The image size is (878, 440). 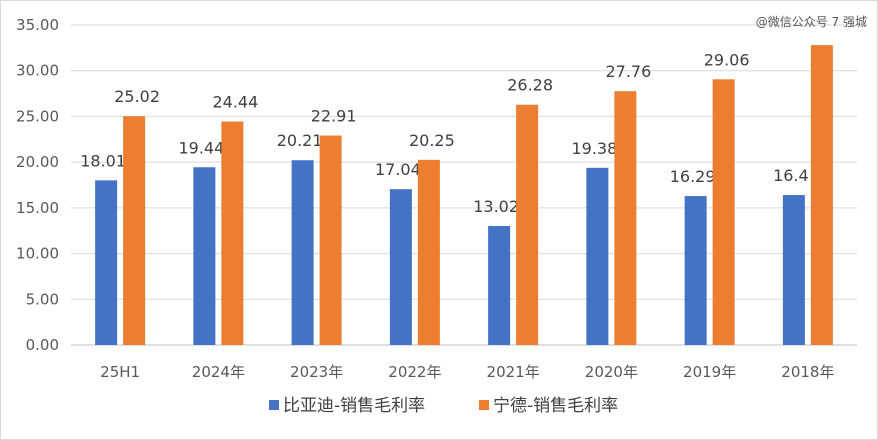 I want to click on x-tick-label: 2019年, so click(x=709, y=372).